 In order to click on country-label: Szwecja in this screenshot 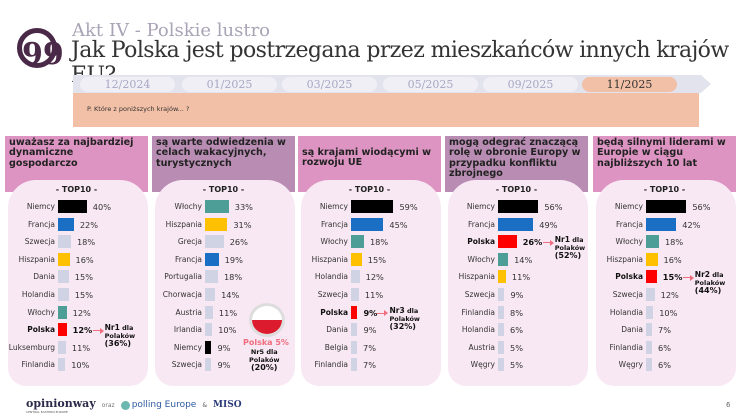, I will do `click(186, 365)`.